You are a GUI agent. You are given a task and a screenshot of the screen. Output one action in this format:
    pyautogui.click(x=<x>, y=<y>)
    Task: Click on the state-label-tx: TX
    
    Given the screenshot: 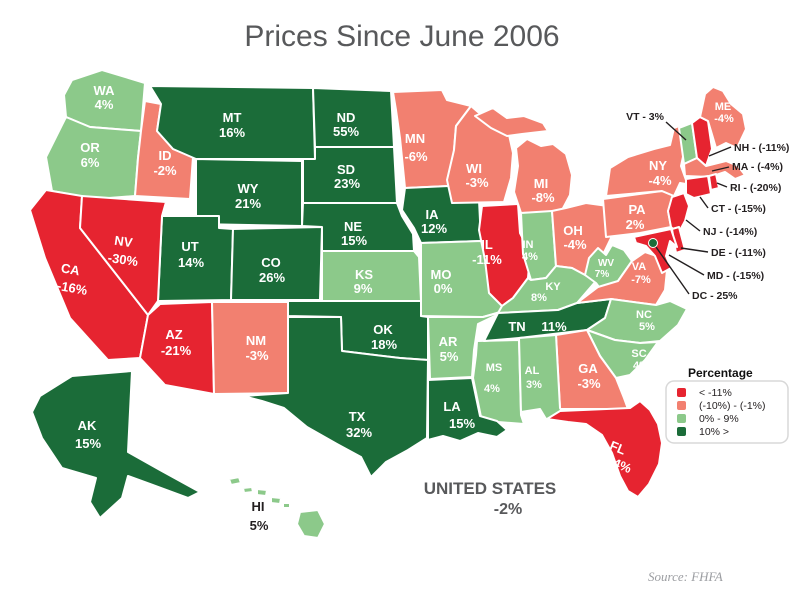 What is the action you would take?
    pyautogui.click(x=357, y=416)
    